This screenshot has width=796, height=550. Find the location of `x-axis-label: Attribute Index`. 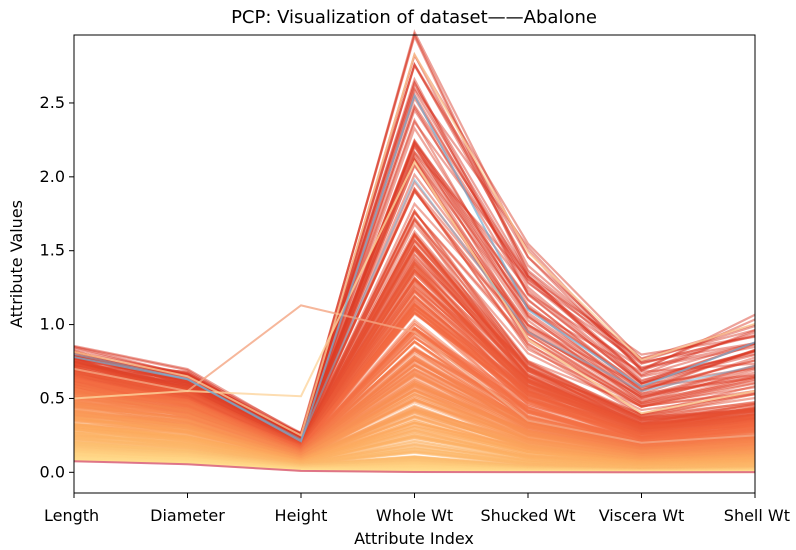

x-axis-label: Attribute Index is located at coordinates (414, 538).